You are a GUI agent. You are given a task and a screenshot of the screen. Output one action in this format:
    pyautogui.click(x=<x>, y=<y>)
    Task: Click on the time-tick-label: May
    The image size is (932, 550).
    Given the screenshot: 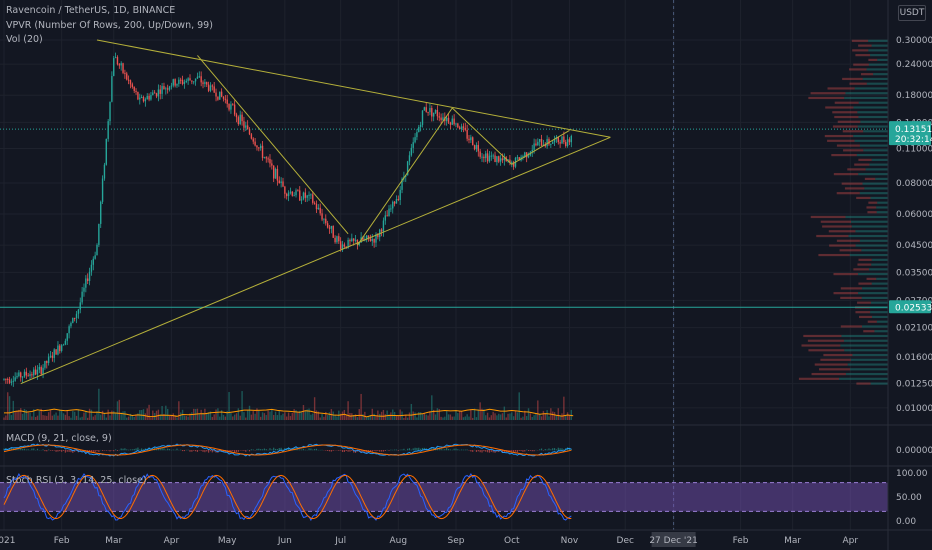 What is the action you would take?
    pyautogui.click(x=227, y=541)
    